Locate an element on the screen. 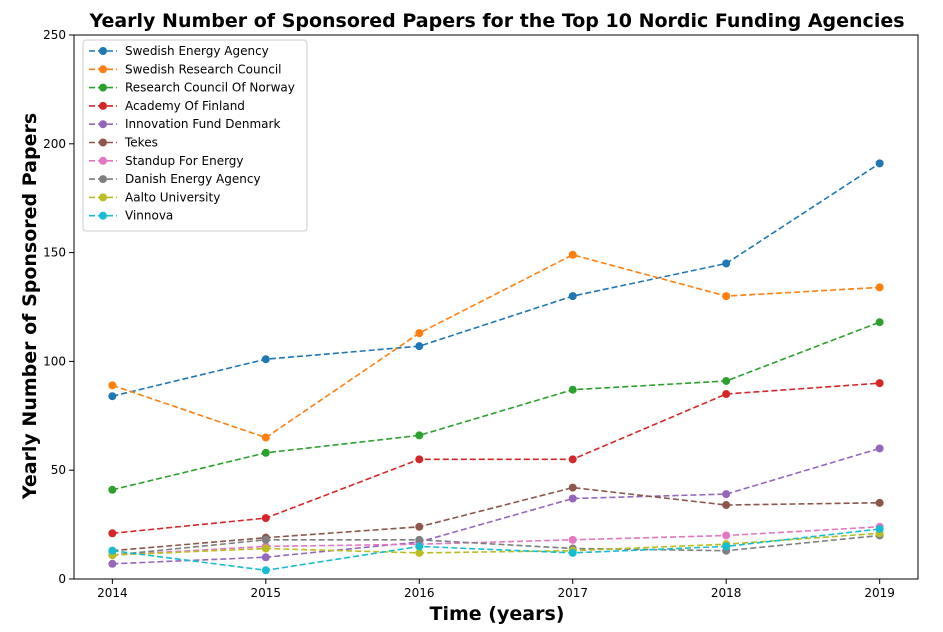  y-tick-label: 250 is located at coordinates (54, 35).